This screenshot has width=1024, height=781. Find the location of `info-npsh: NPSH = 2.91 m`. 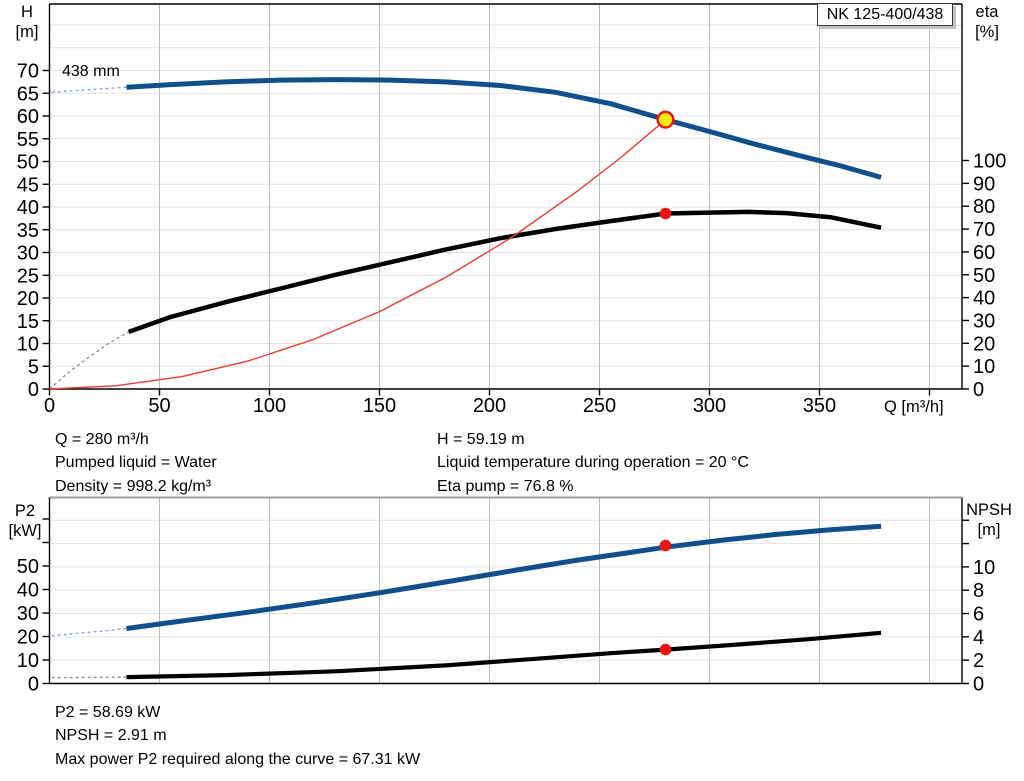

info-npsh: NPSH = 2.91 m is located at coordinates (111, 735).